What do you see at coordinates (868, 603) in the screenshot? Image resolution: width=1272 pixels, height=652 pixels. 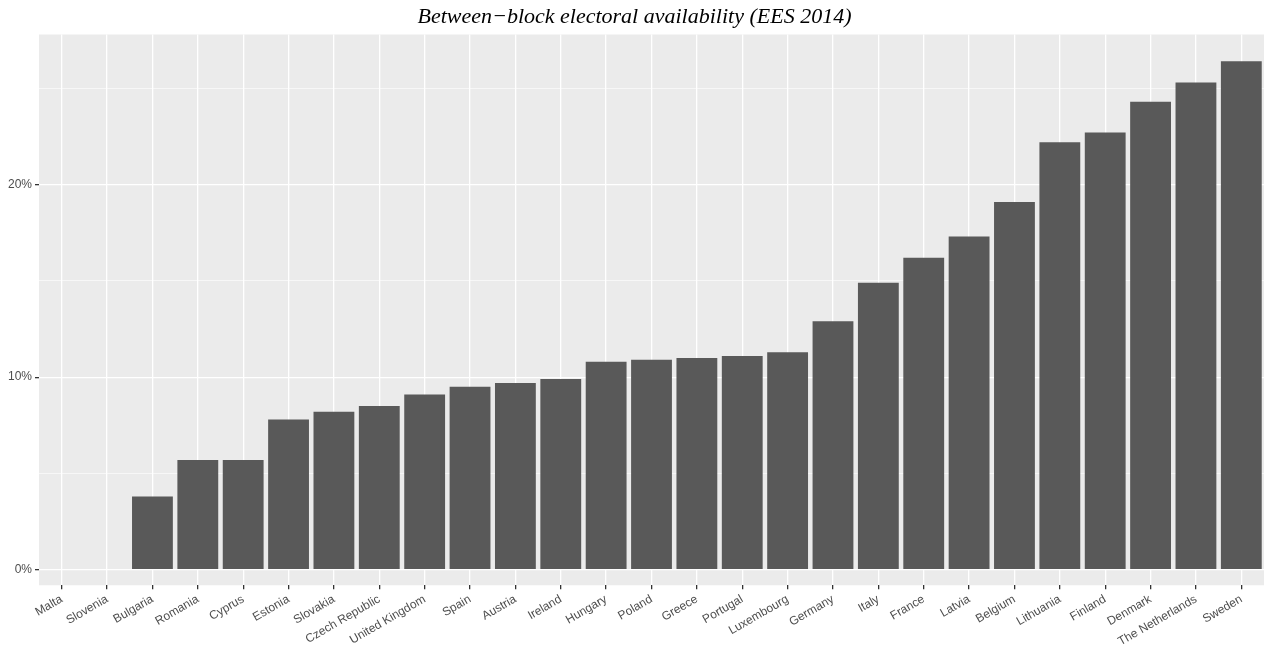 I see `x-tick-label: Italy` at bounding box center [868, 603].